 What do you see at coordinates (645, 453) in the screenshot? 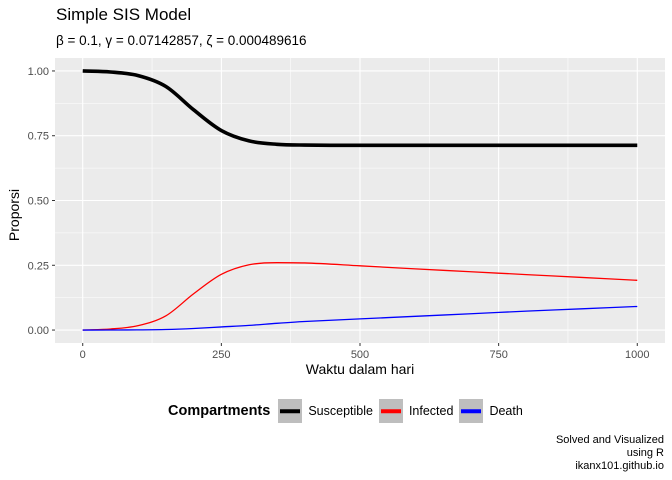
I see `caption-line-2: using R` at bounding box center [645, 453].